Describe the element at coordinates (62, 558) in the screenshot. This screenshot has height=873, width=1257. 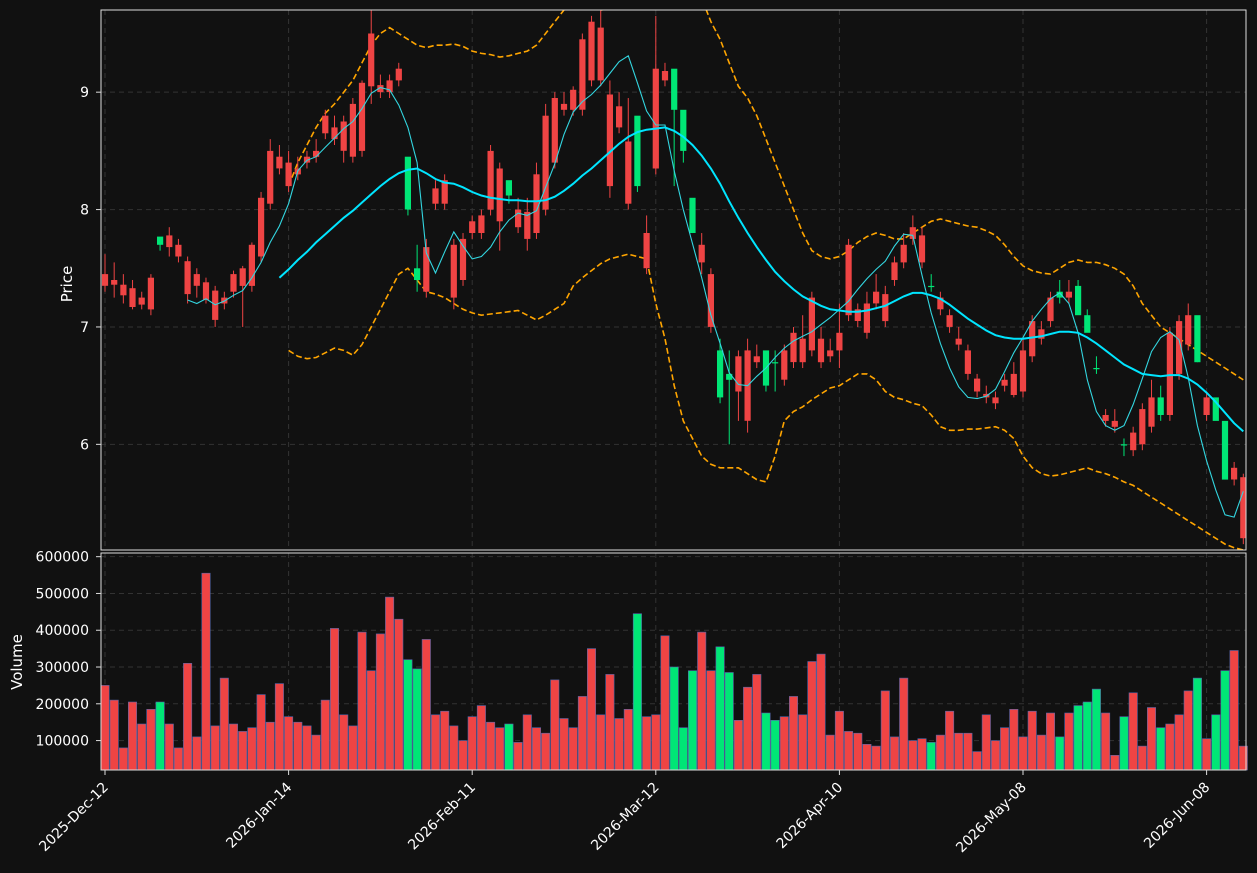
I see `volume-tick-label: 600000` at that location.